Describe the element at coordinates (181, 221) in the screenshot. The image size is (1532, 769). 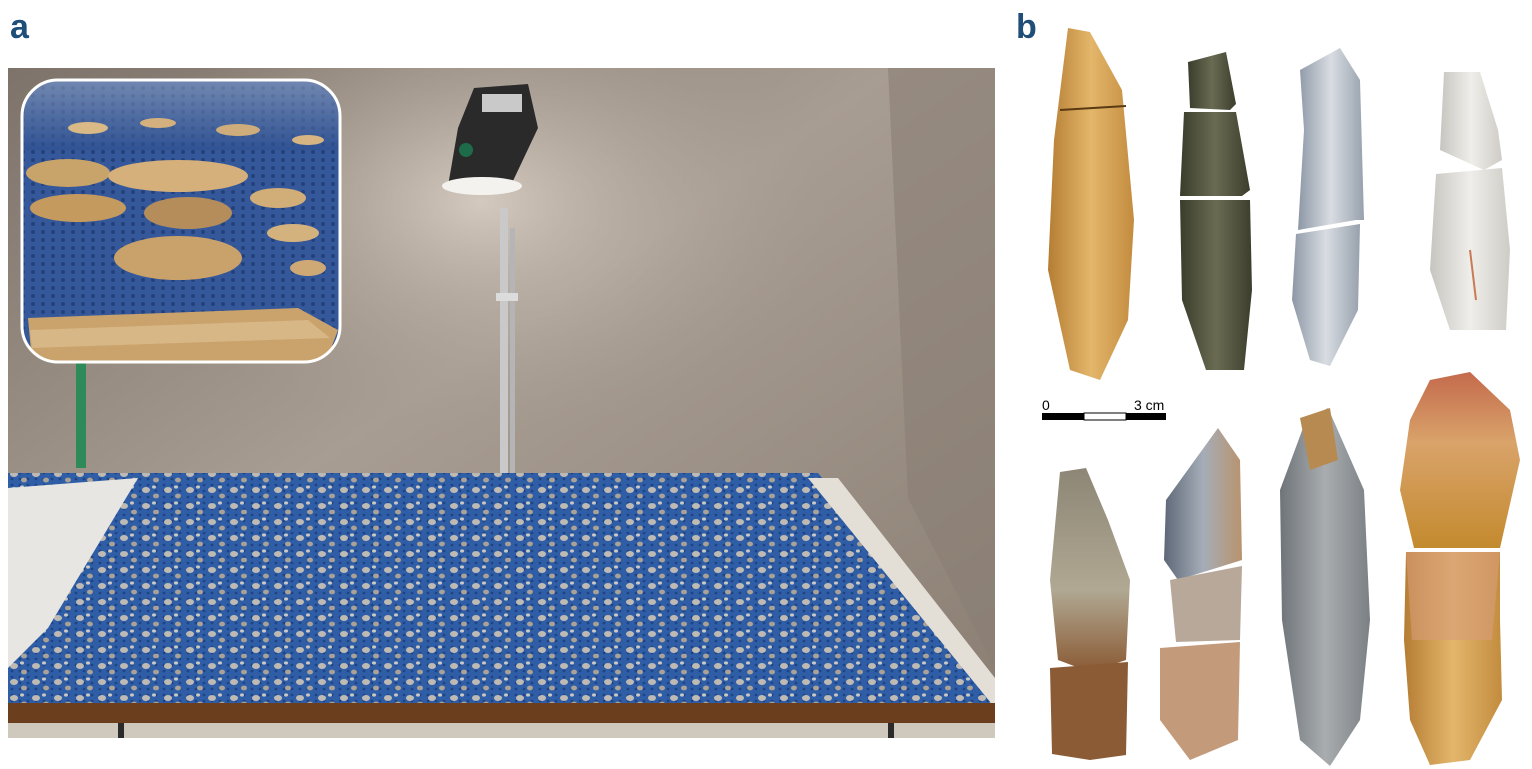
I see `inset-closeup-photo` at that location.